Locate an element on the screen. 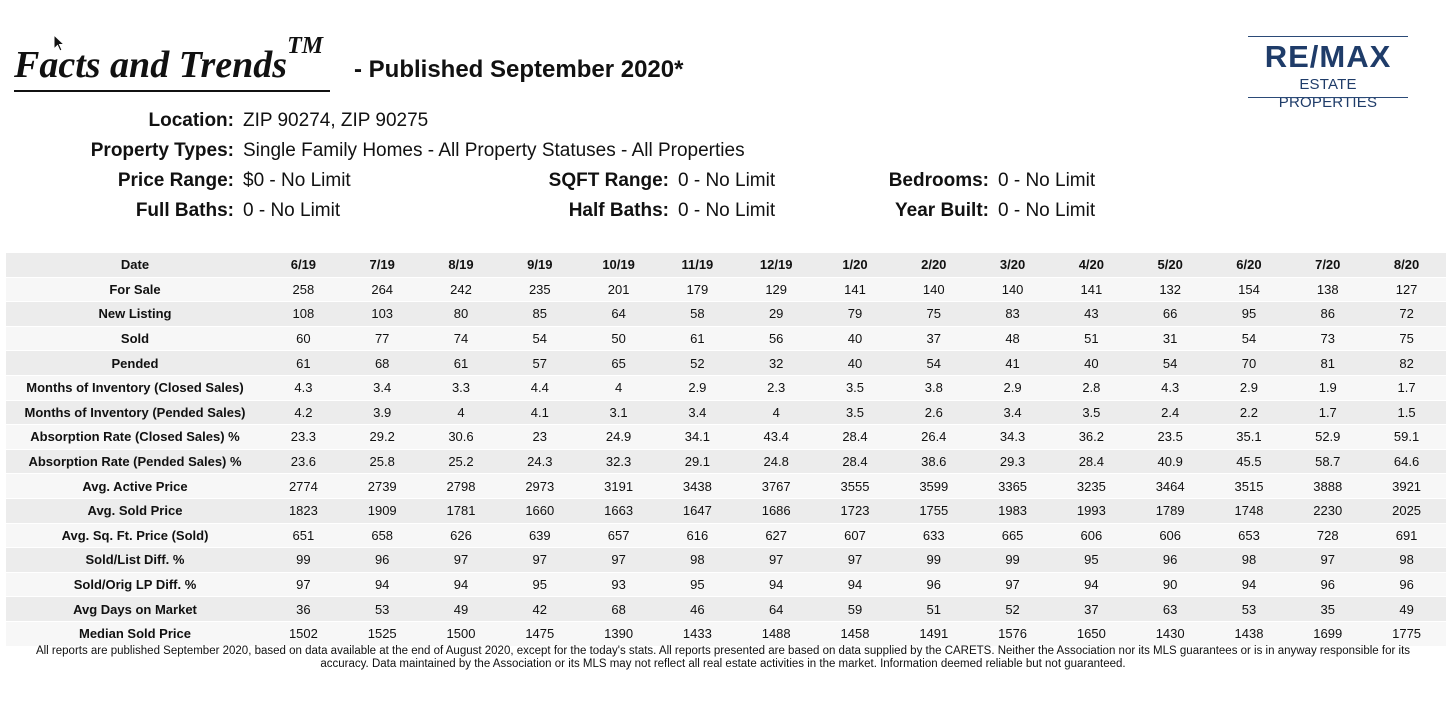 The height and width of the screenshot is (722, 1446). table-cell: 1909 is located at coordinates (382, 511).